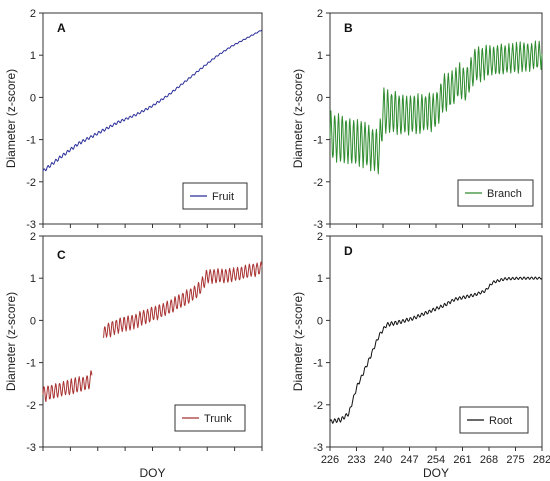  I want to click on legend-label: Fruit, so click(223, 197).